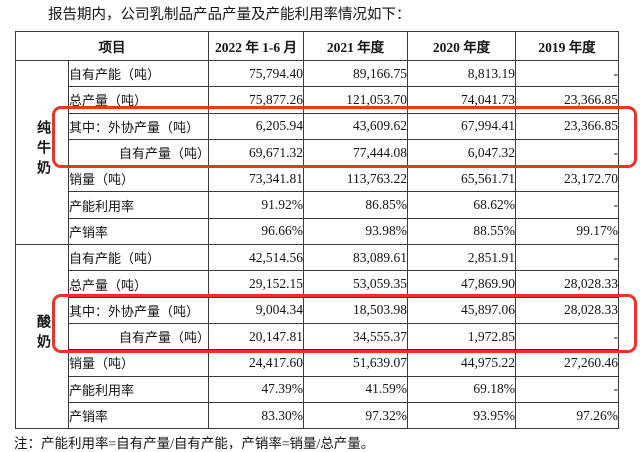 The width and height of the screenshot is (640, 452). What do you see at coordinates (461, 100) in the screenshot?
I see `cell-value: 74,041.73` at bounding box center [461, 100].